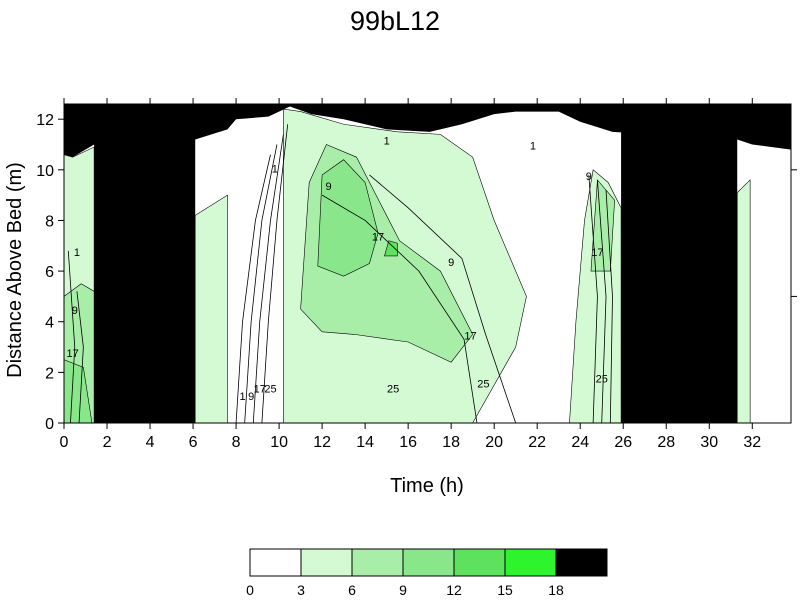 The image size is (800, 600). I want to click on contour-label-18: 17, so click(72, 354).